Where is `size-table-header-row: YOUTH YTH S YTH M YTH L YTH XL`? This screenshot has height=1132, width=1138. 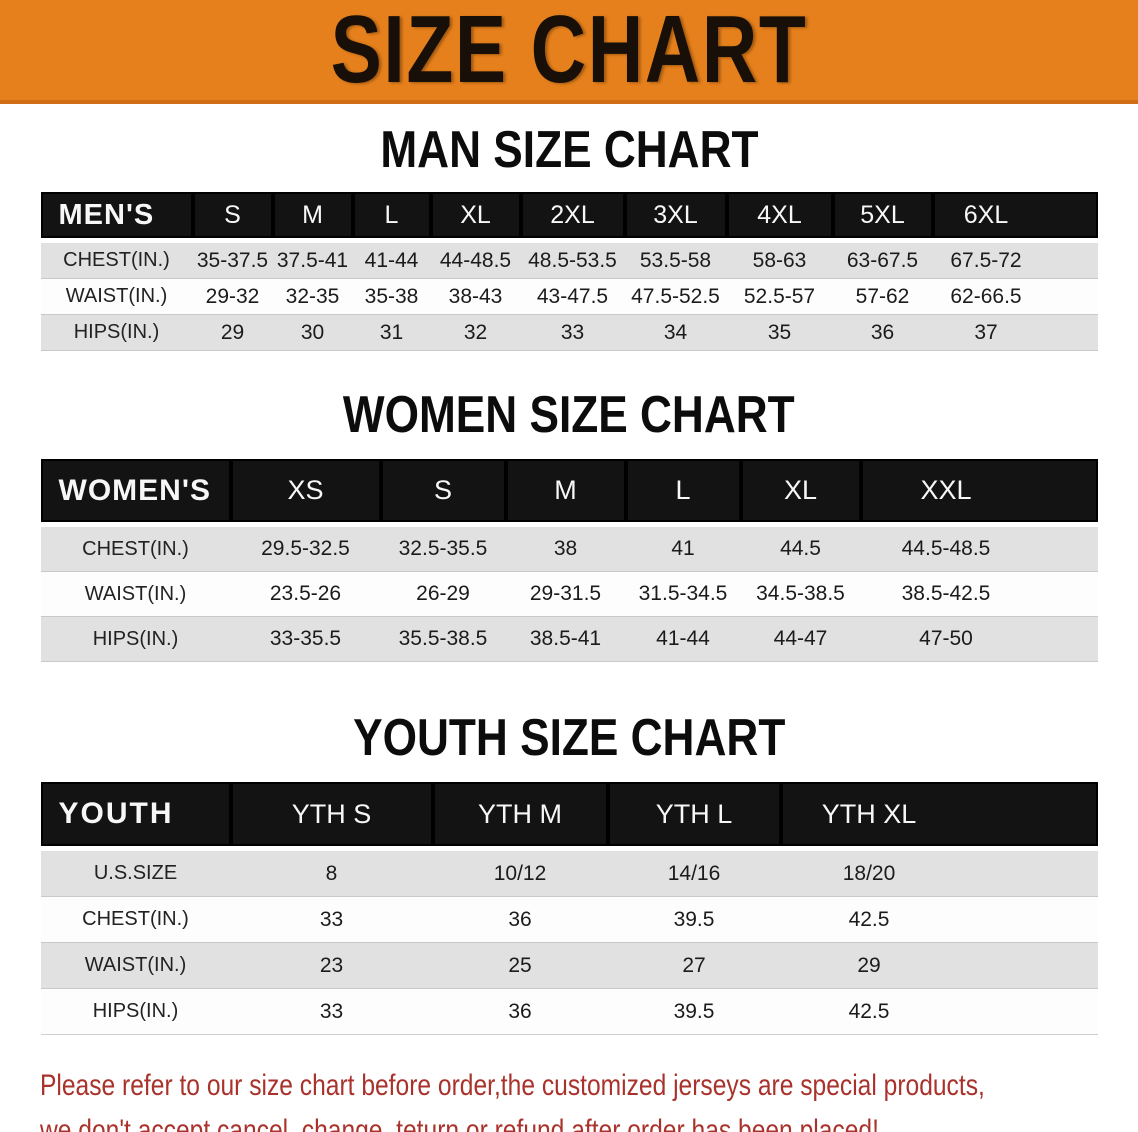 size-table-header-row: YOUTH YTH S YTH M YTH L YTH XL is located at coordinates (569, 816).